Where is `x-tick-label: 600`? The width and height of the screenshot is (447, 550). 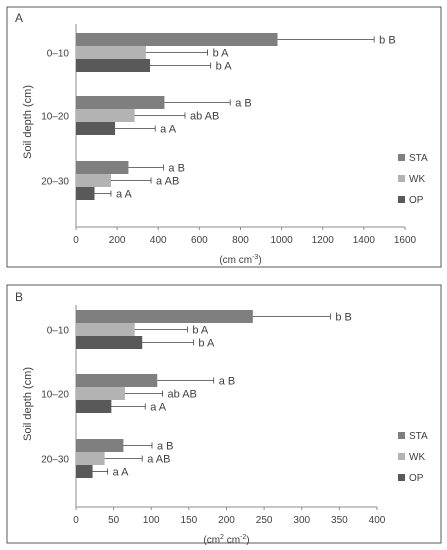 x-tick-label: 600 is located at coordinates (199, 240).